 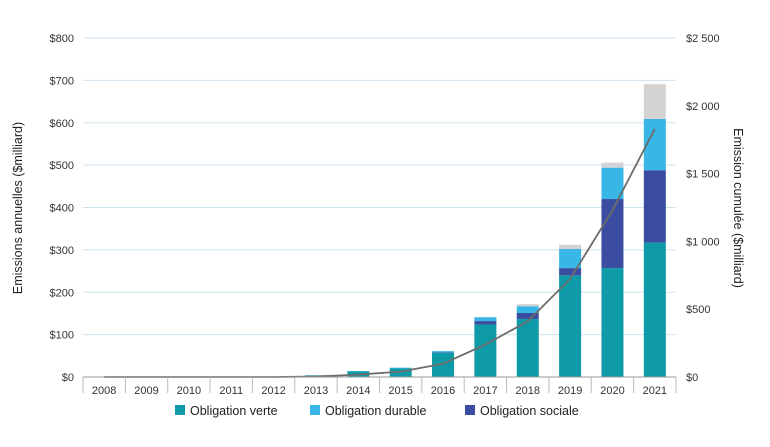 What do you see at coordinates (570, 391) in the screenshot?
I see `x-tick-label: 2019` at bounding box center [570, 391].